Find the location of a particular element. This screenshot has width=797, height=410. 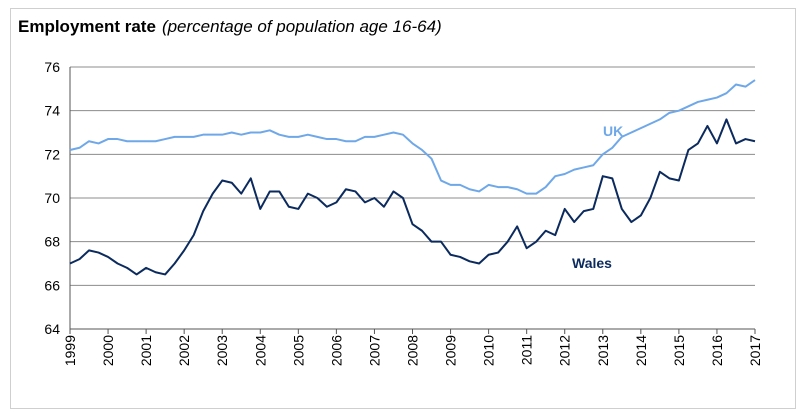

x-tick-label: 2010 is located at coordinates (489, 350).